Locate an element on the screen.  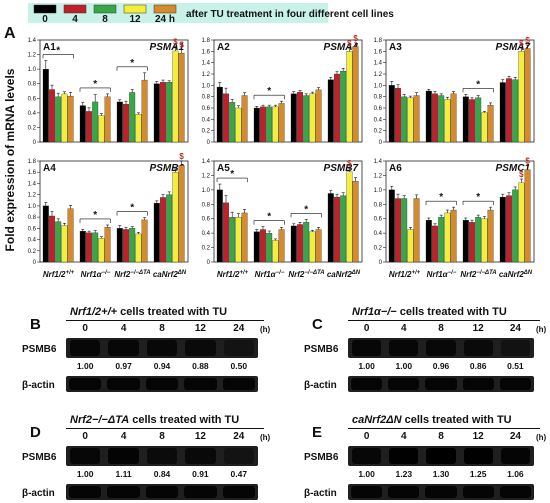
blot-strip-psmb6 is located at coordinates (441, 456).